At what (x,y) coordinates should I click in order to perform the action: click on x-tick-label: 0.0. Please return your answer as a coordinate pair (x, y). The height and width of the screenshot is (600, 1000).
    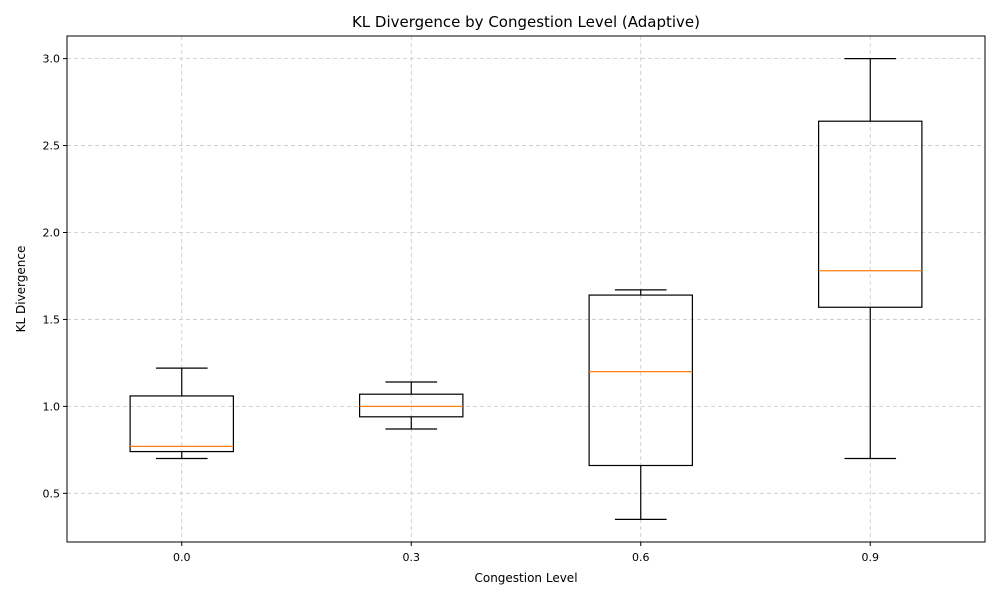
    Looking at the image, I should click on (182, 557).